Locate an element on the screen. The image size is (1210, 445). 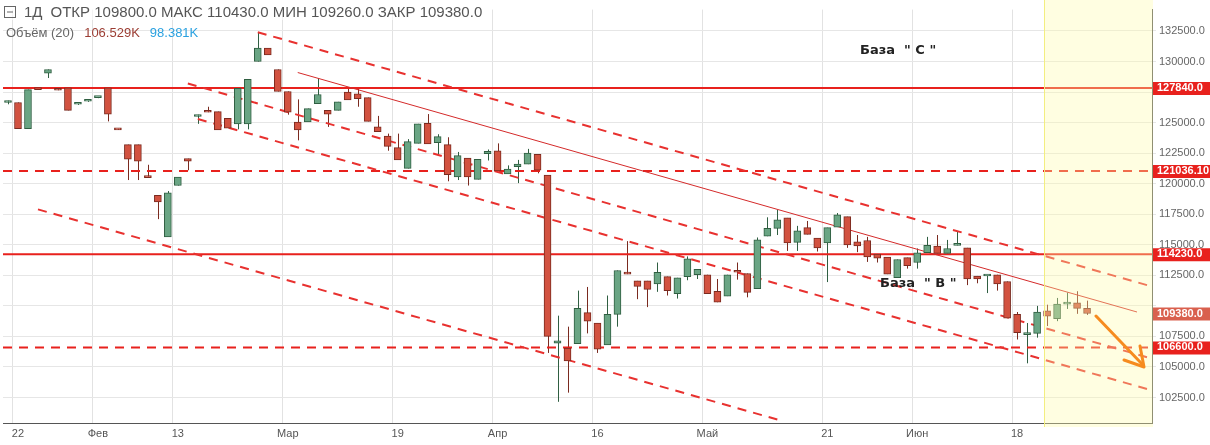
annotation: База " B " is located at coordinates (918, 282).